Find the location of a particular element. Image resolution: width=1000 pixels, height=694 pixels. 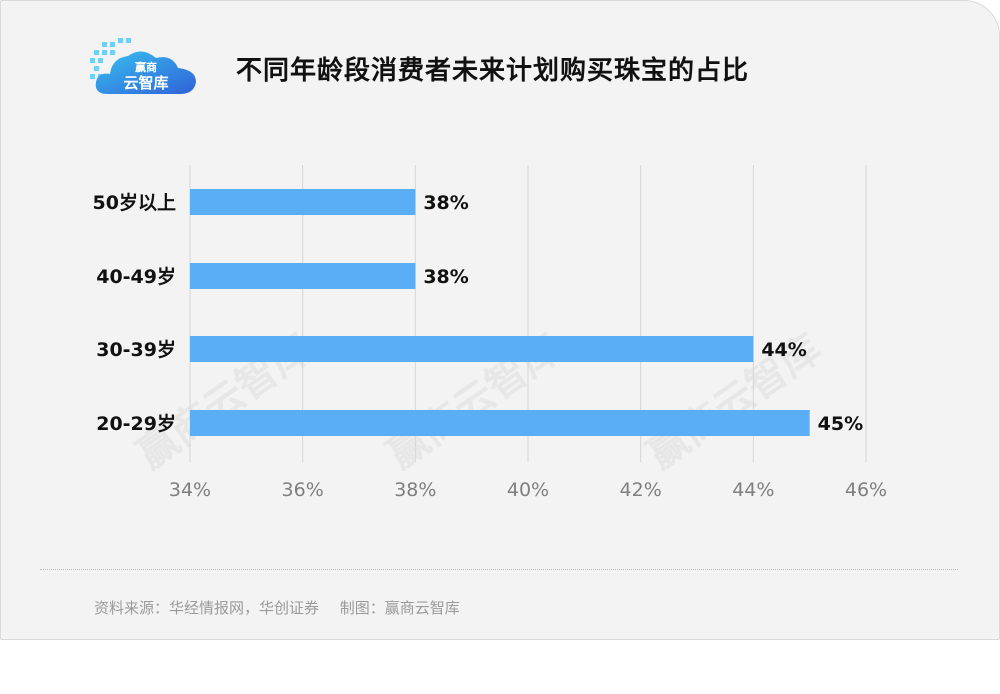

category-label: 20-29岁 is located at coordinates (136, 423).